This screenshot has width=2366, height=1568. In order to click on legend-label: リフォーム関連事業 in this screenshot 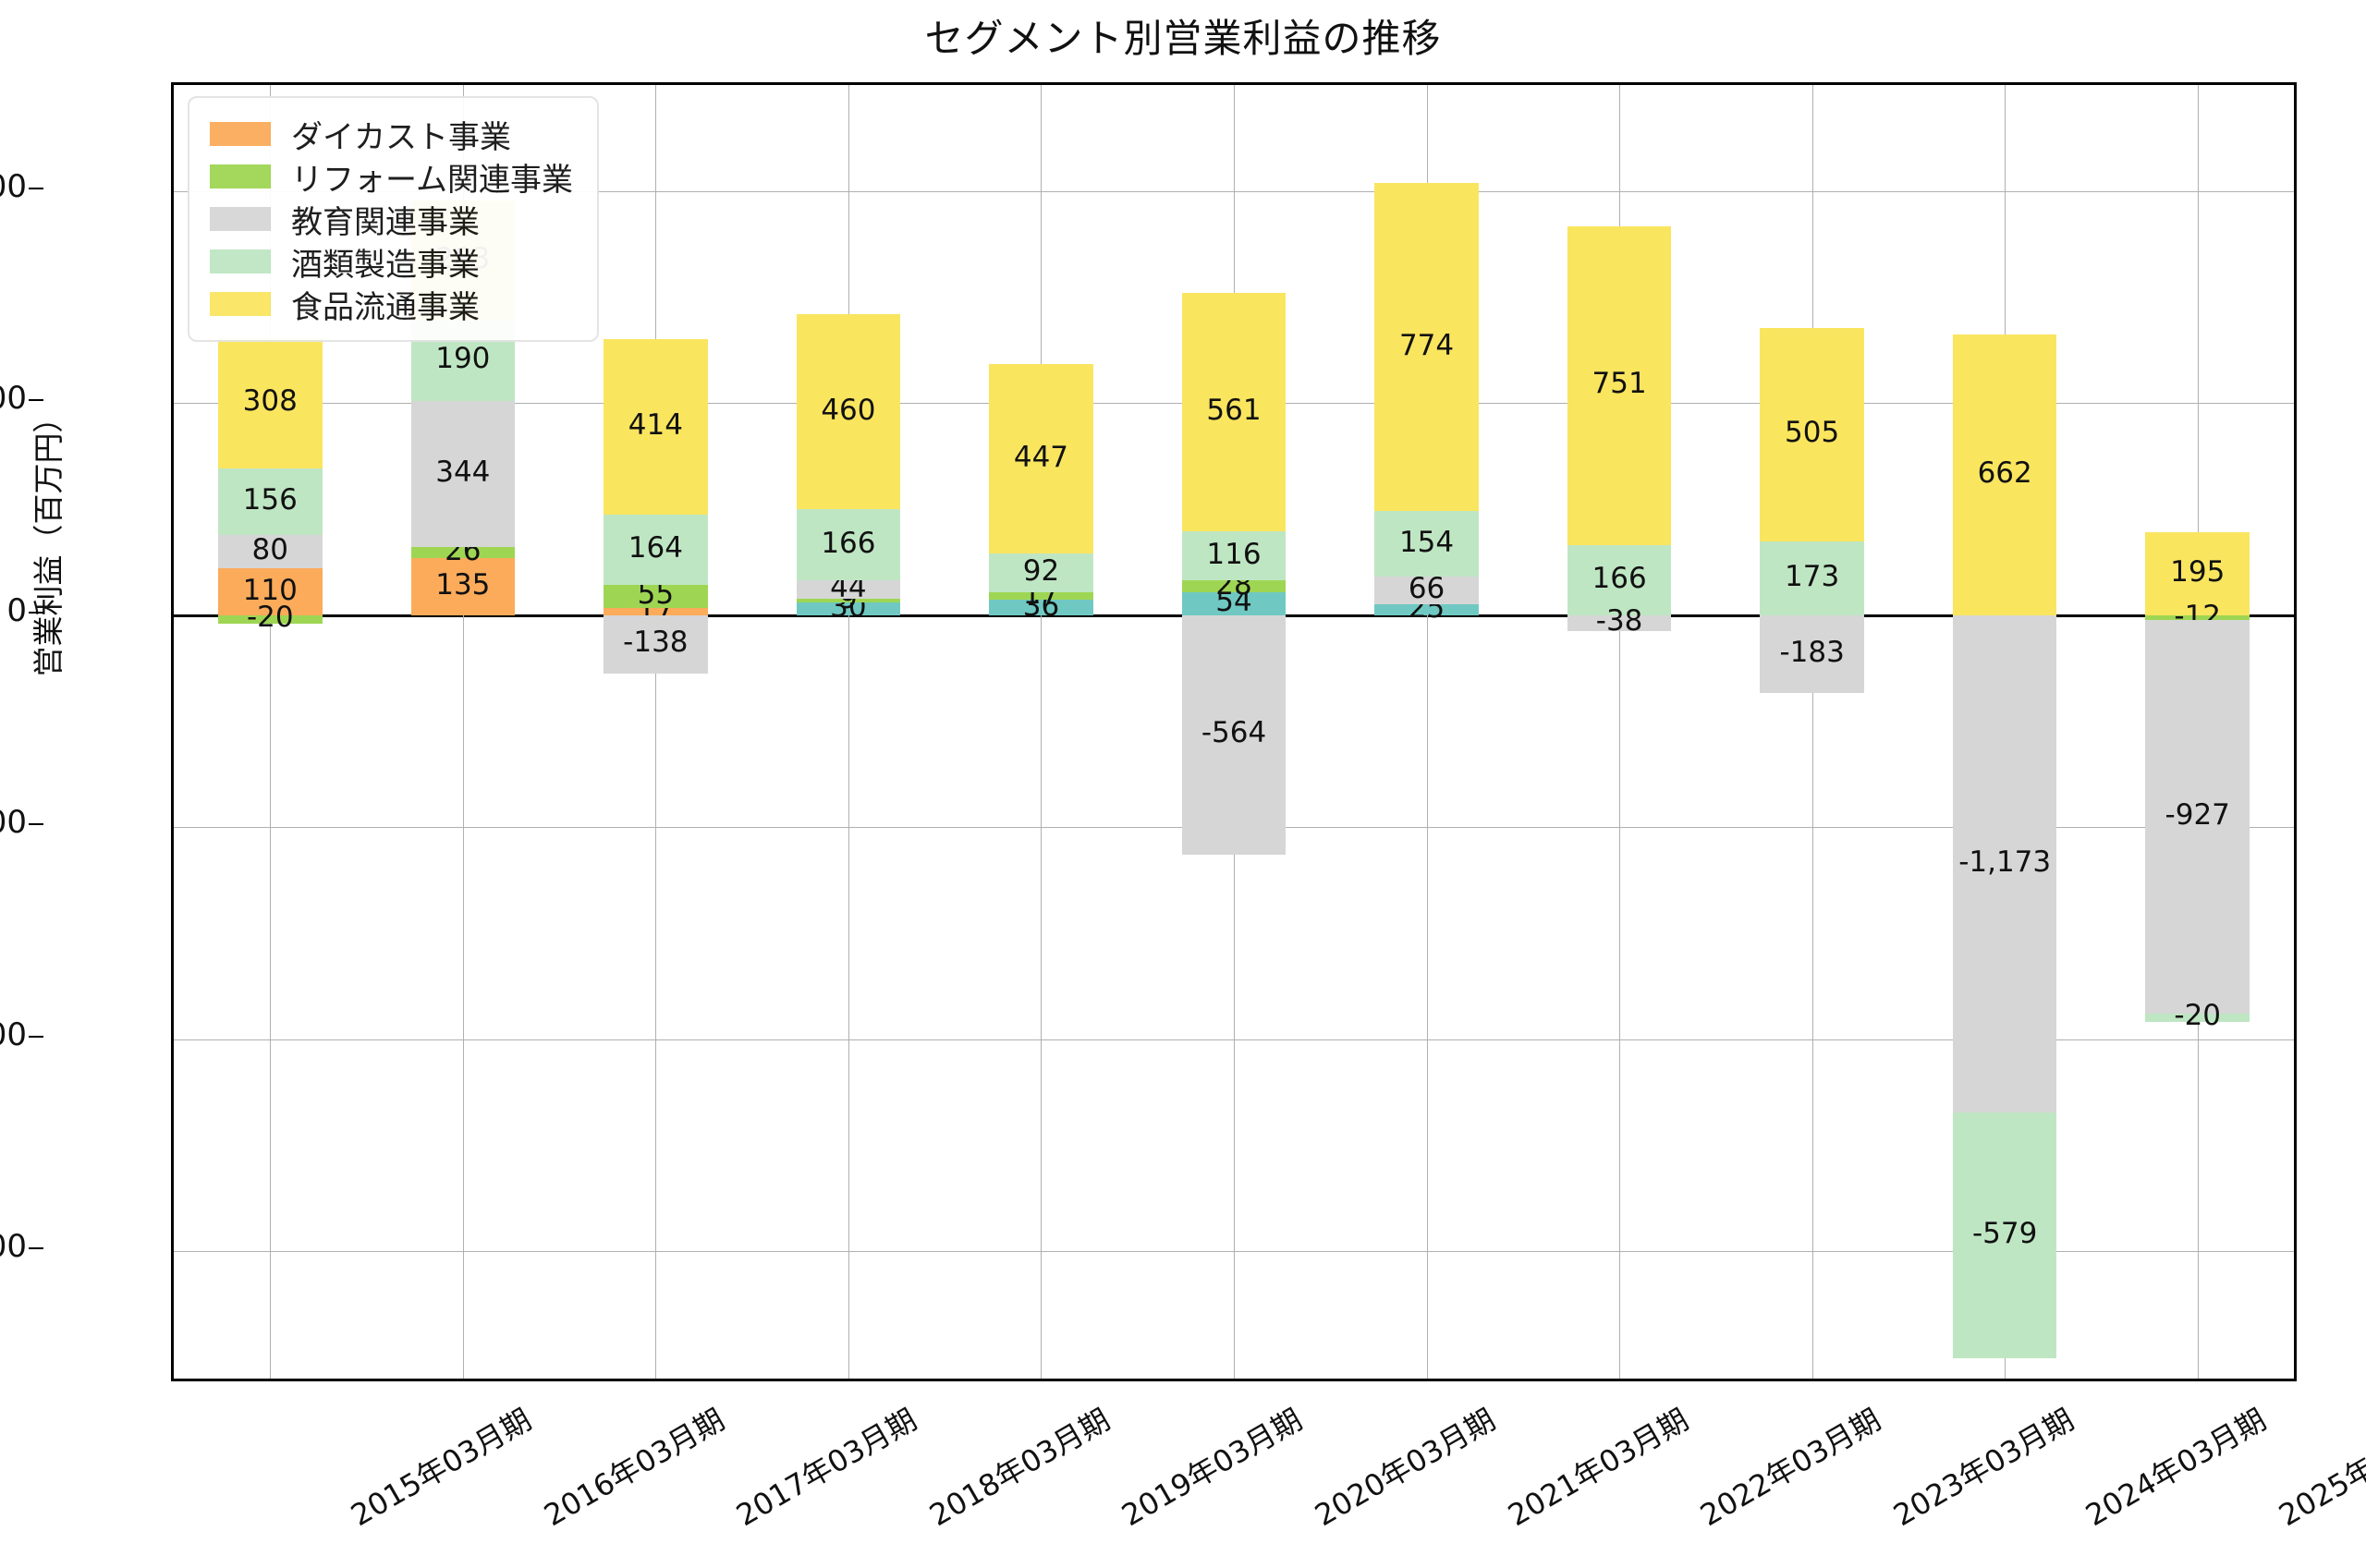, I will do `click(432, 180)`.